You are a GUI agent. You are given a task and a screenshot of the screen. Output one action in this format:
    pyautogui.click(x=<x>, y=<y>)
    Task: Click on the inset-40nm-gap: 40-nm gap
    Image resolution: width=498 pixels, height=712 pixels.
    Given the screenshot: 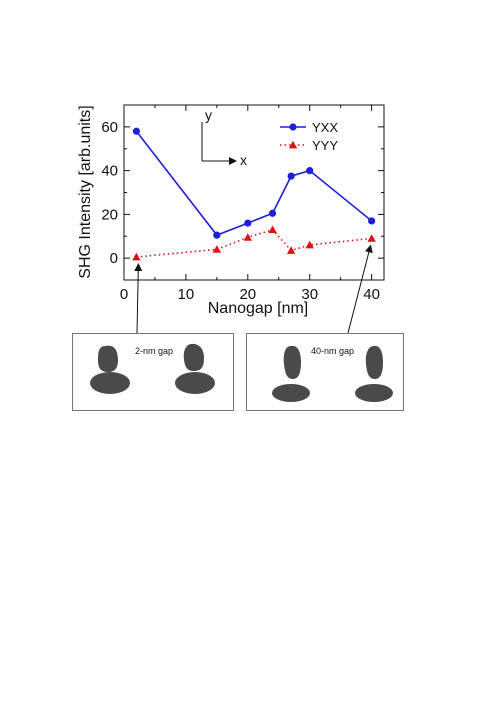 What is the action you would take?
    pyautogui.click(x=325, y=372)
    